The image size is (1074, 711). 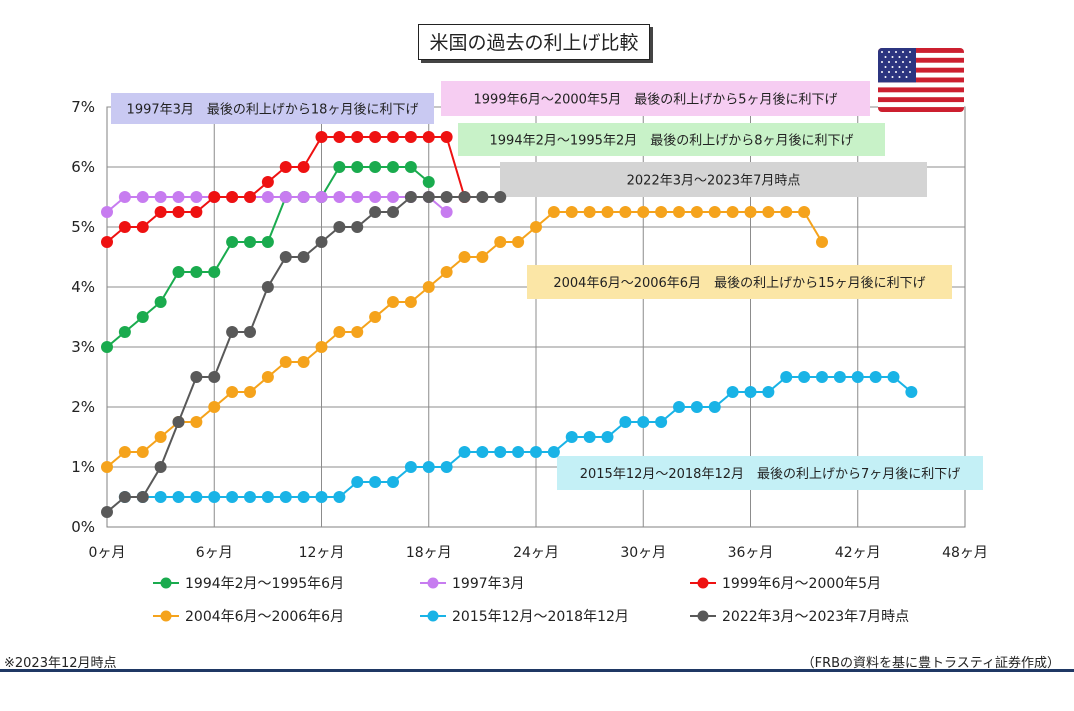 I want to click on y-tick-label: 4%, so click(x=83, y=287).